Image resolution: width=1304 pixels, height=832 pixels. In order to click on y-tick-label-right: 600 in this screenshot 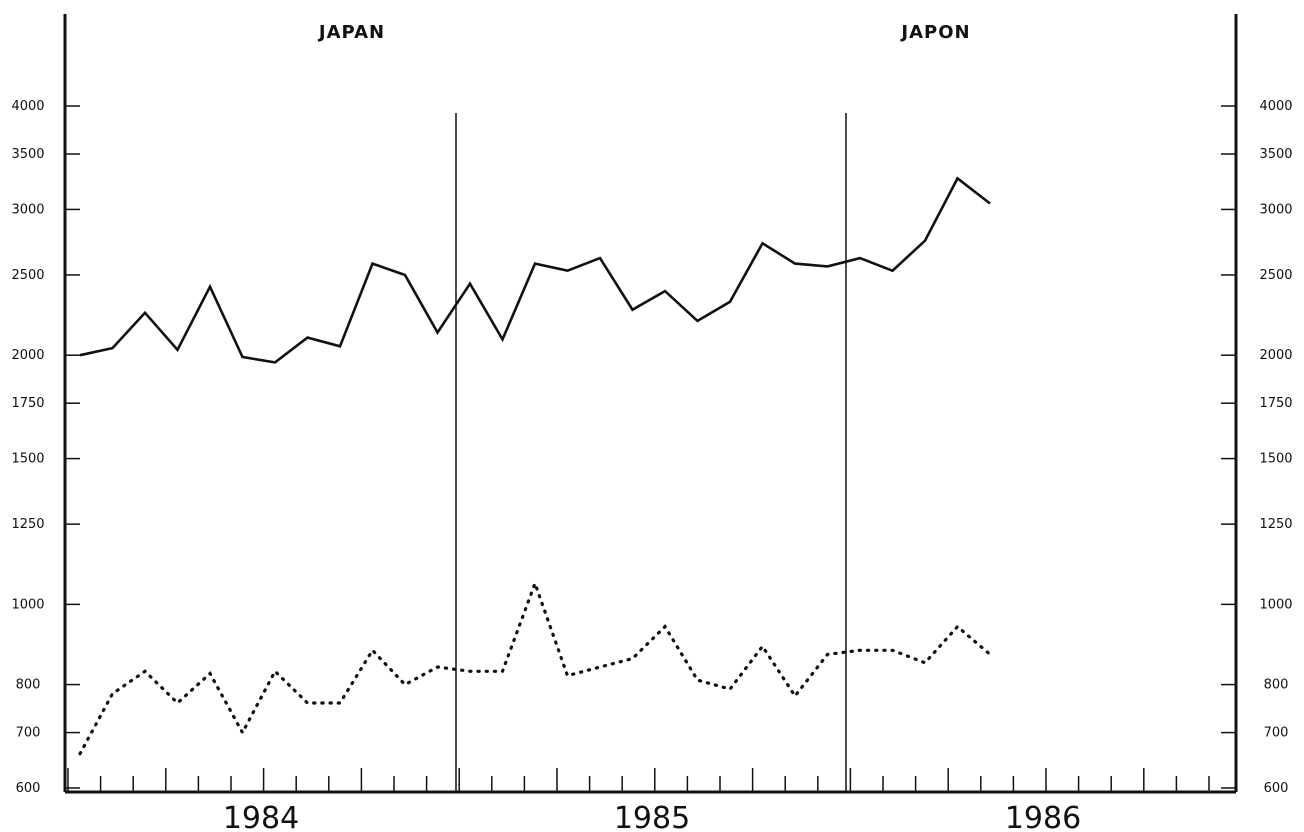, I will do `click(1276, 788)`.